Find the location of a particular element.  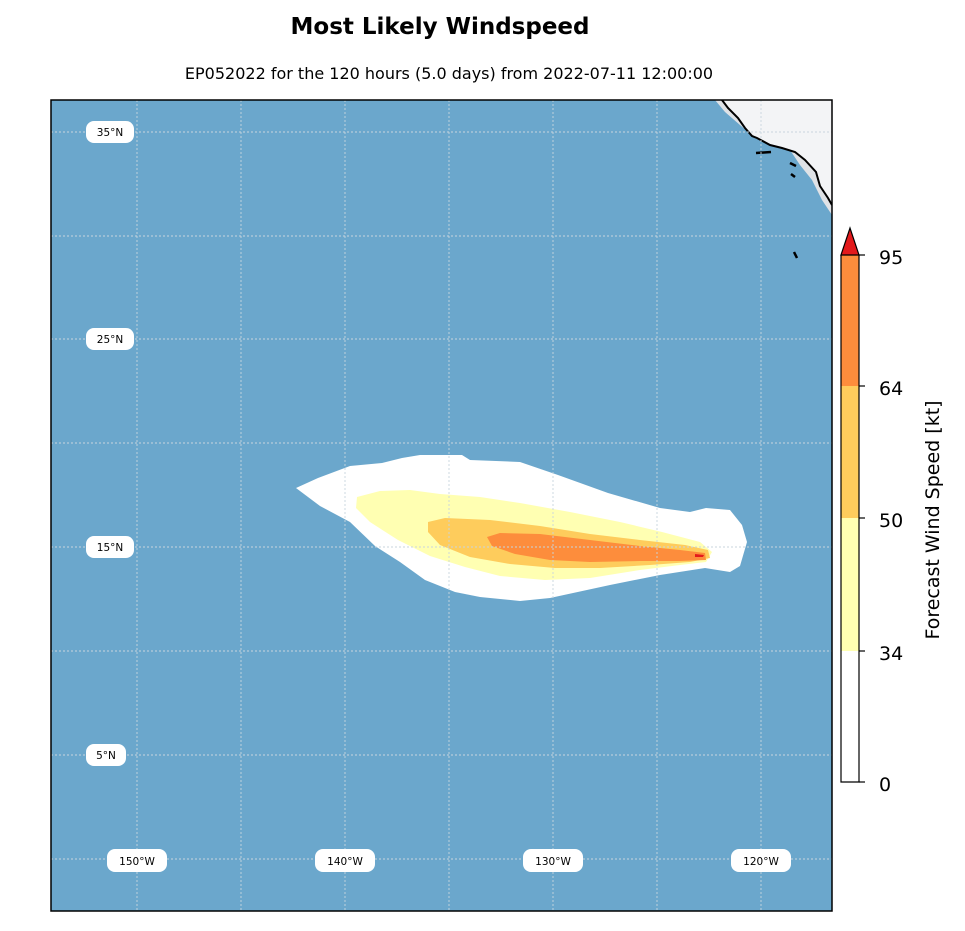

lon-label-130w: 130°W is located at coordinates (553, 860).